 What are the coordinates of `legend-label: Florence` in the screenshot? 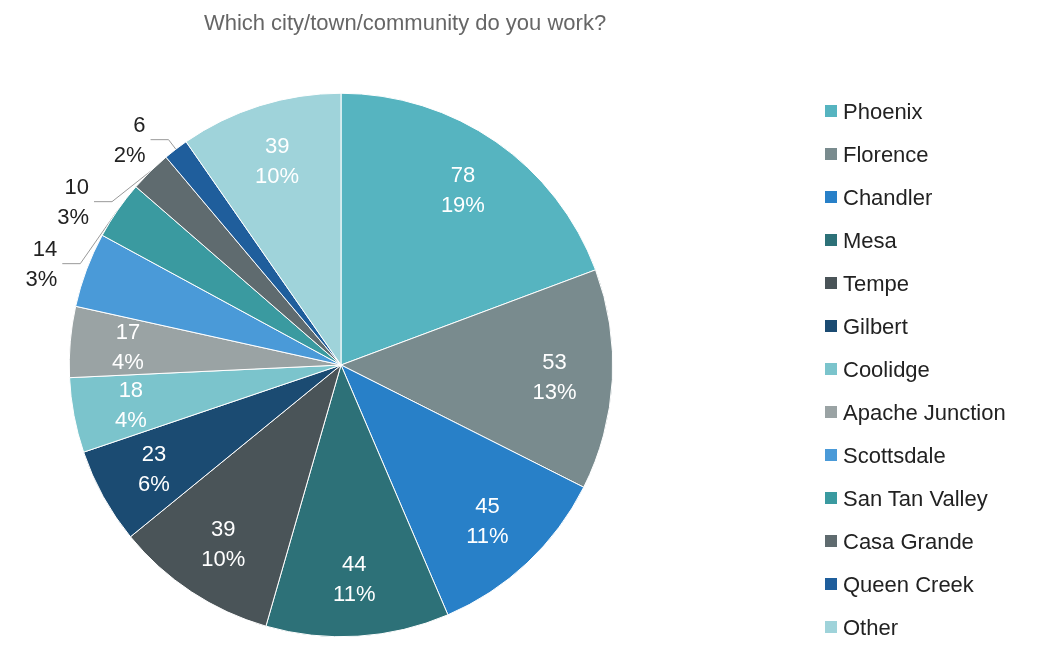 It's located at (886, 154).